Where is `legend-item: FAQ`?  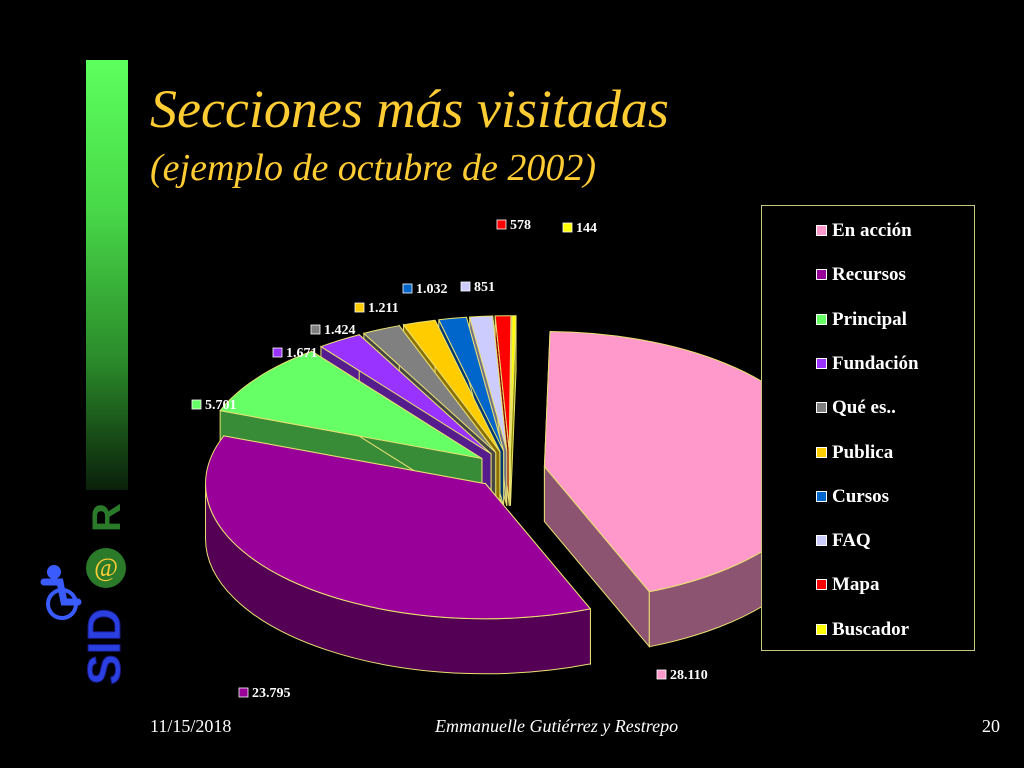 legend-item: FAQ is located at coordinates (843, 541).